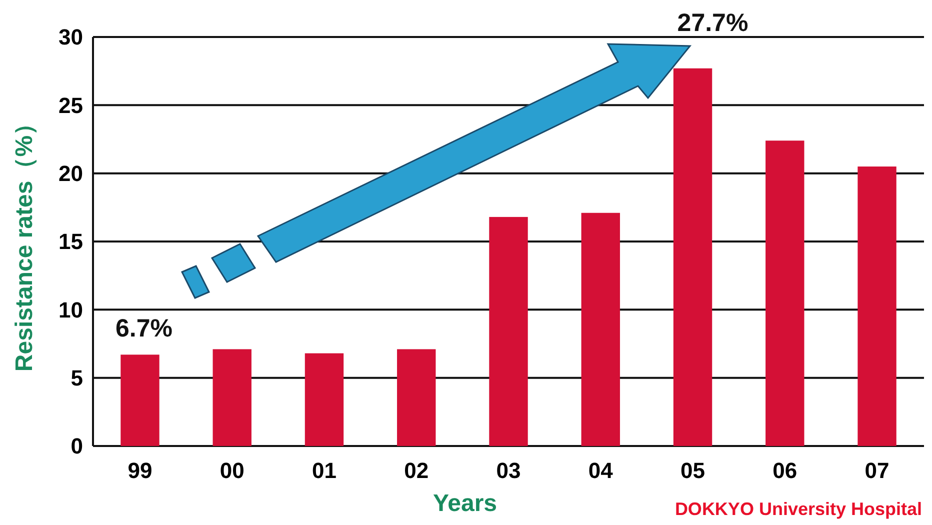  I want to click on x-tick-label: 07, so click(877, 470).